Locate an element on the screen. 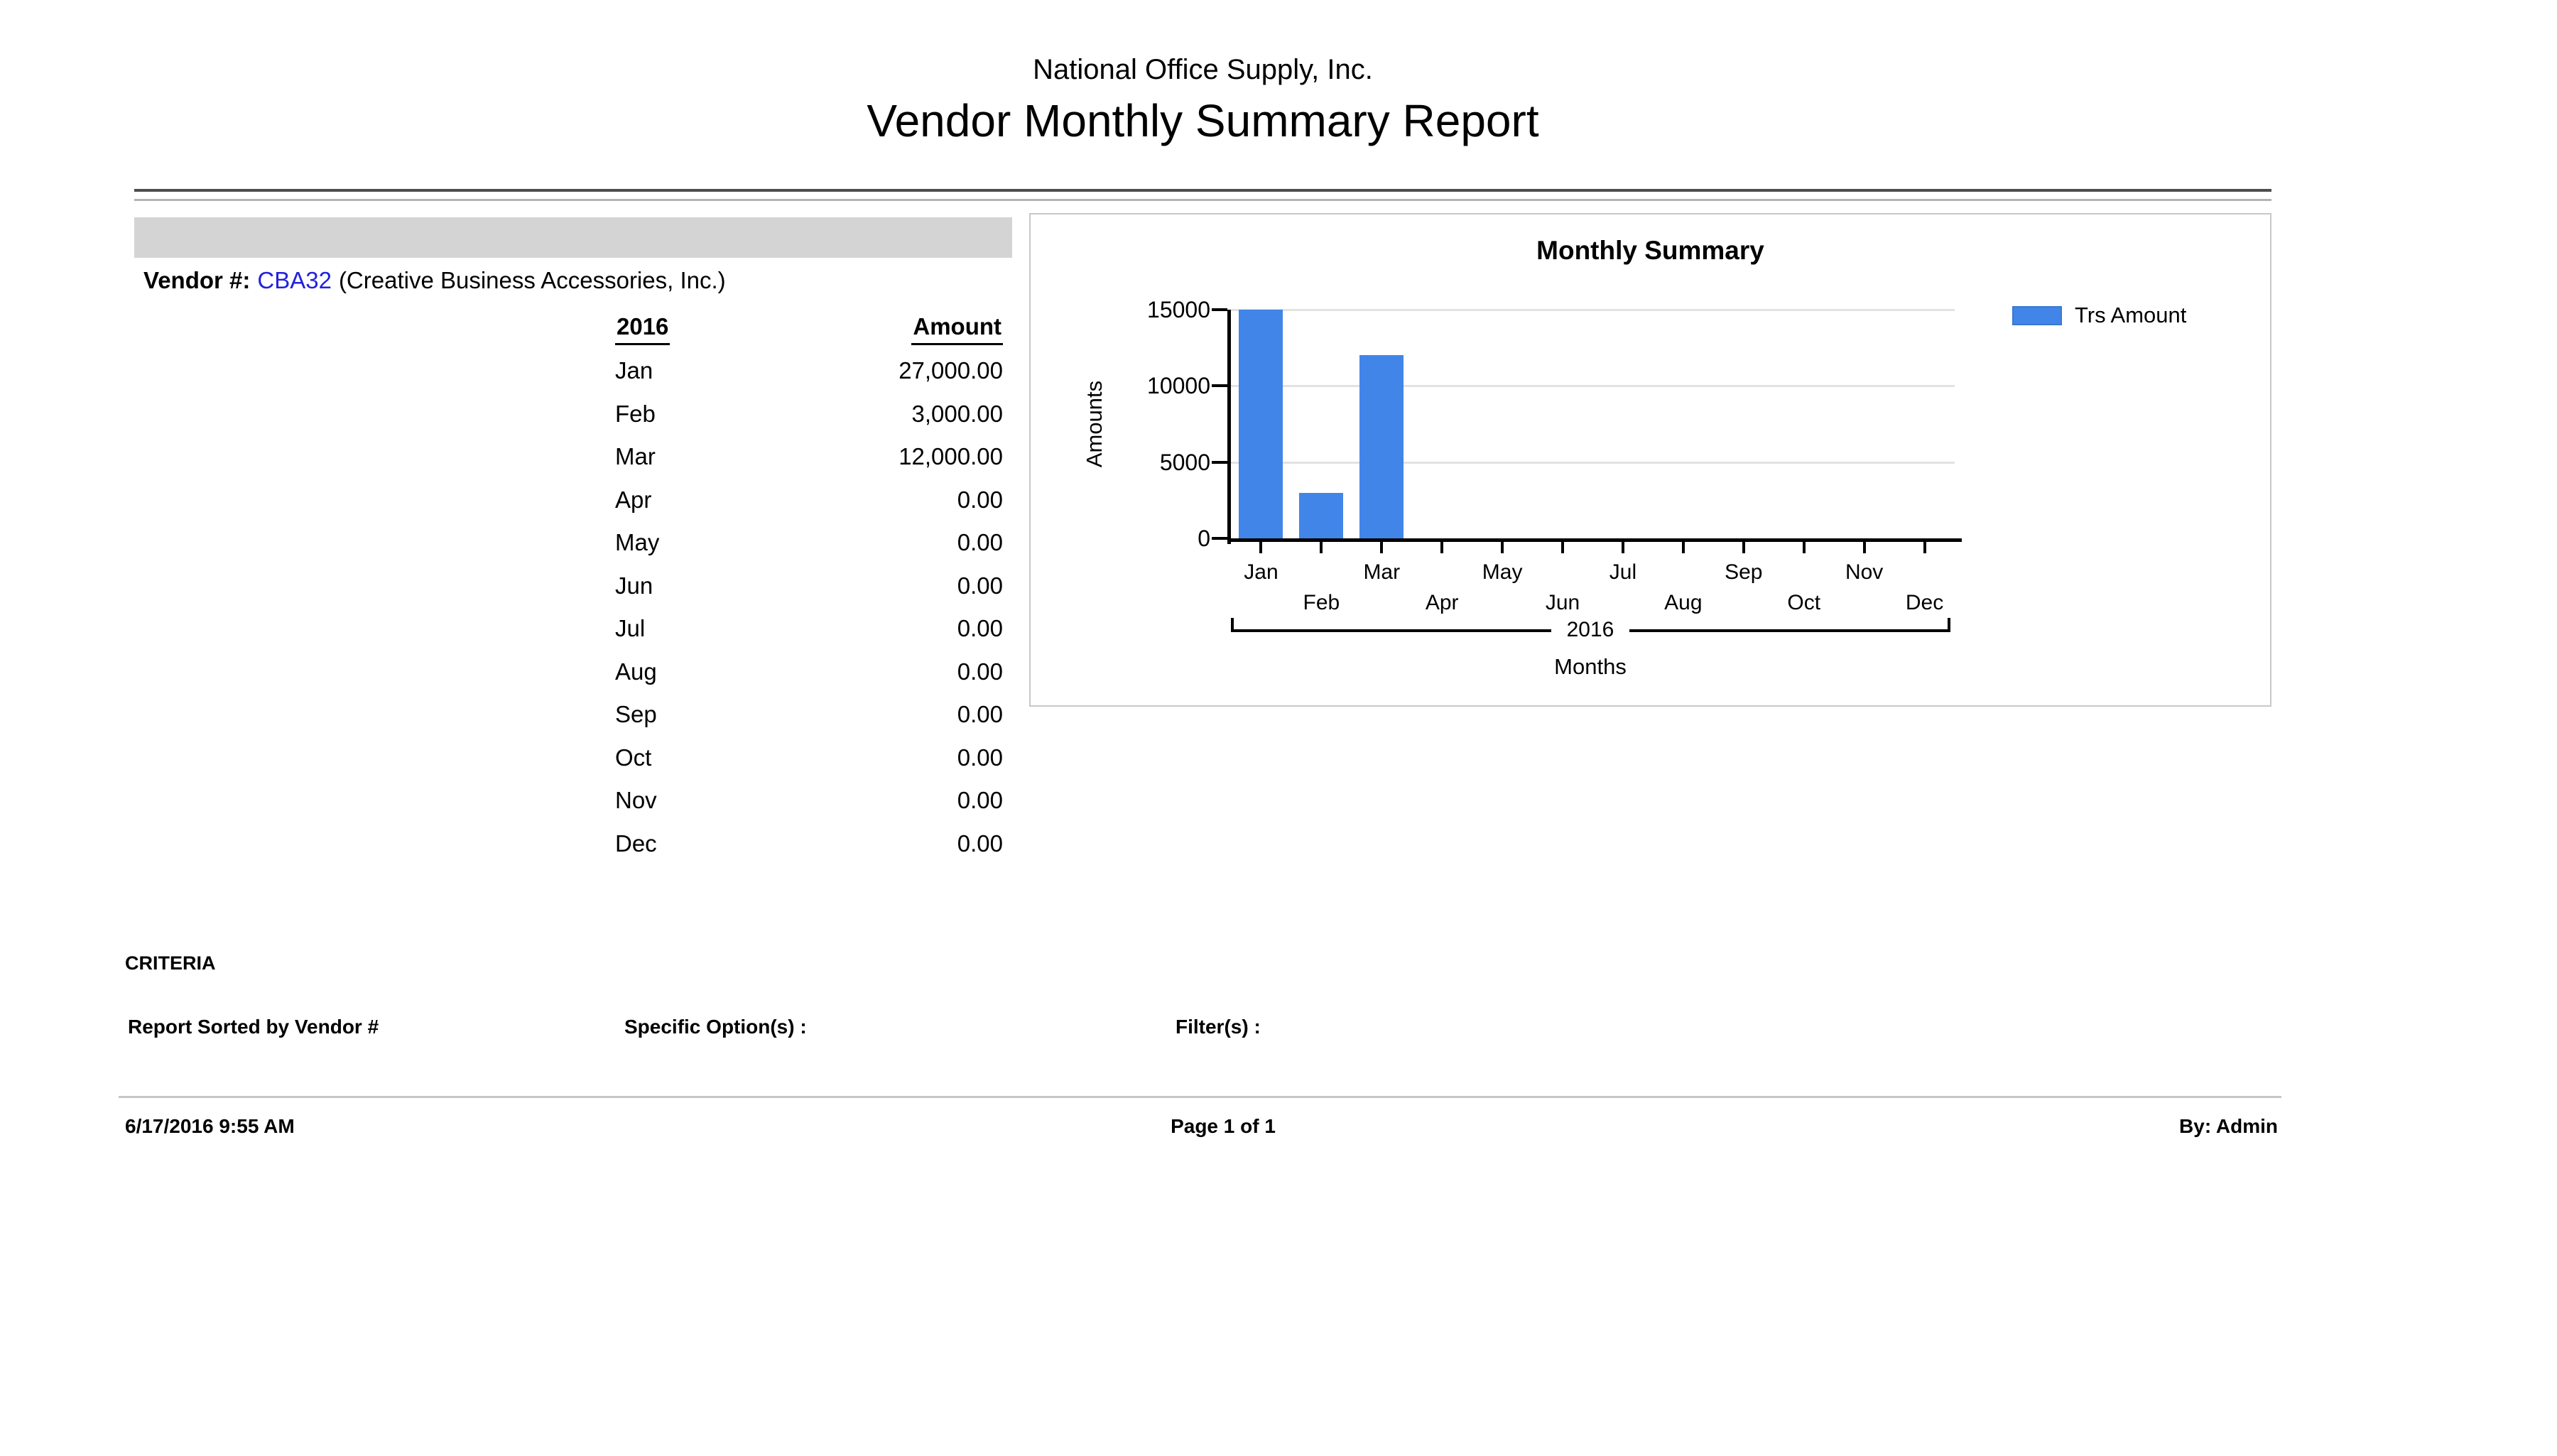  vendor-header-band is located at coordinates (573, 237).